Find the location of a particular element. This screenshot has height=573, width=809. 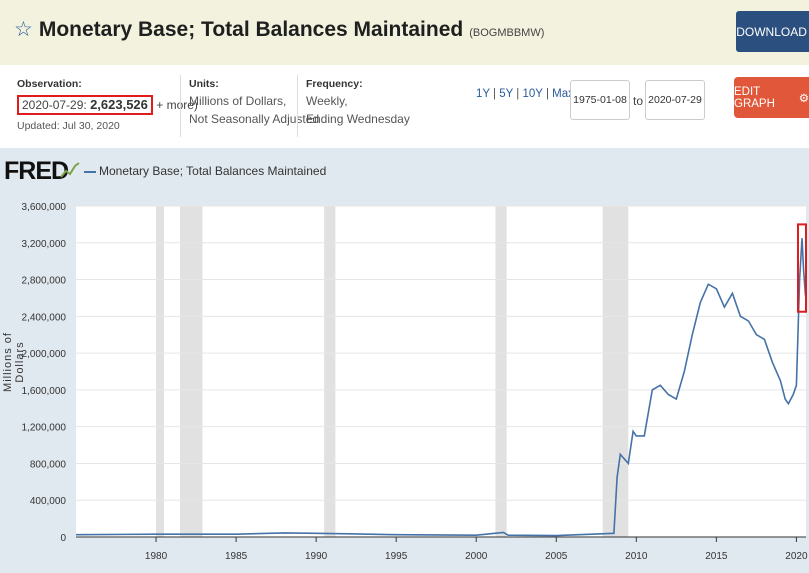

series-id: (BOGMBBMW) is located at coordinates (507, 33).